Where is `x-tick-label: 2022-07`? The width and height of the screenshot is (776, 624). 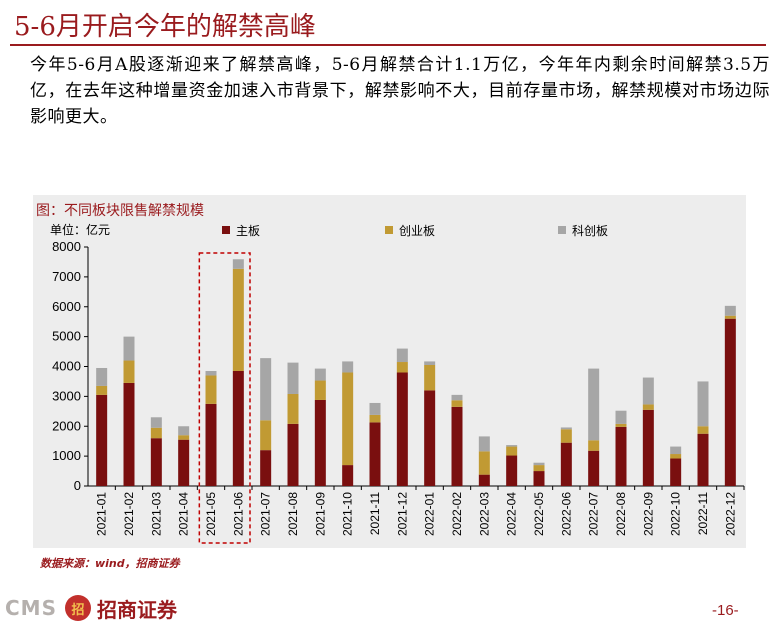
x-tick-label: 2022-07 is located at coordinates (594, 514).